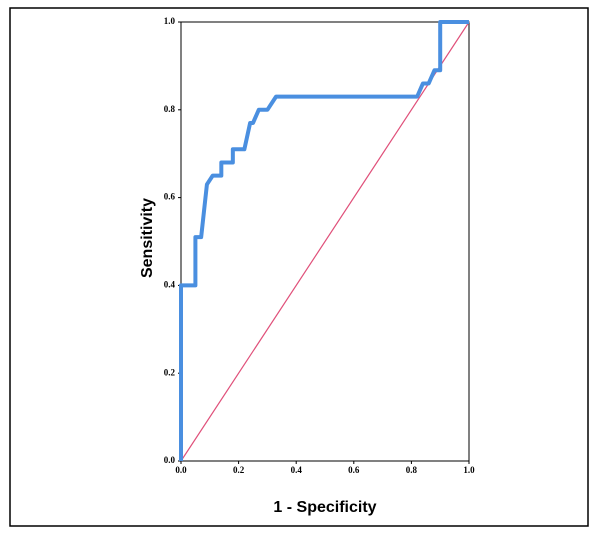 The height and width of the screenshot is (536, 598). I want to click on x-tick-label: 0.0, so click(181, 470).